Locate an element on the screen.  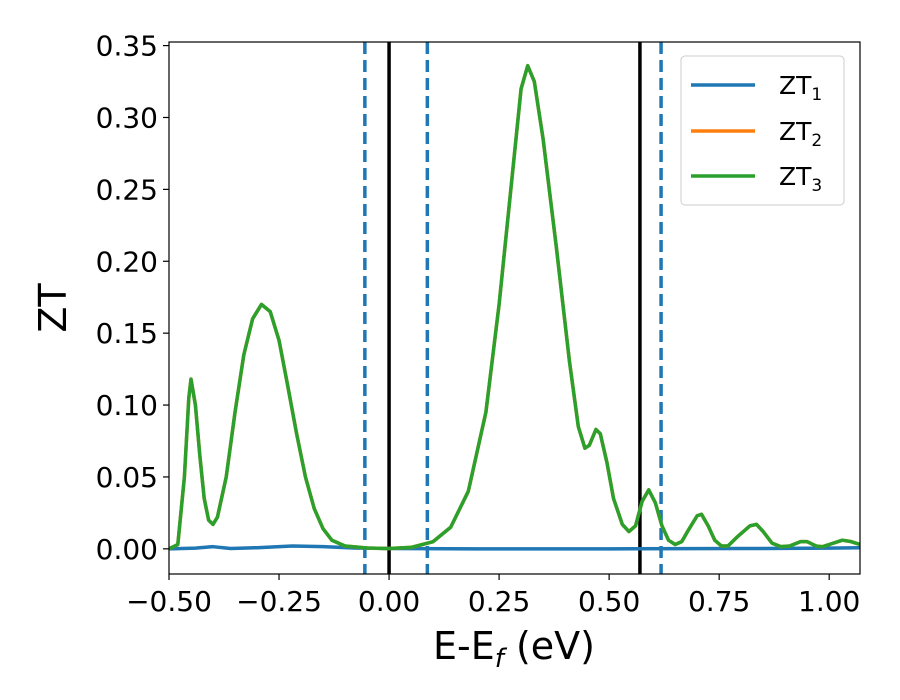
legend-box is located at coordinates (762, 130).